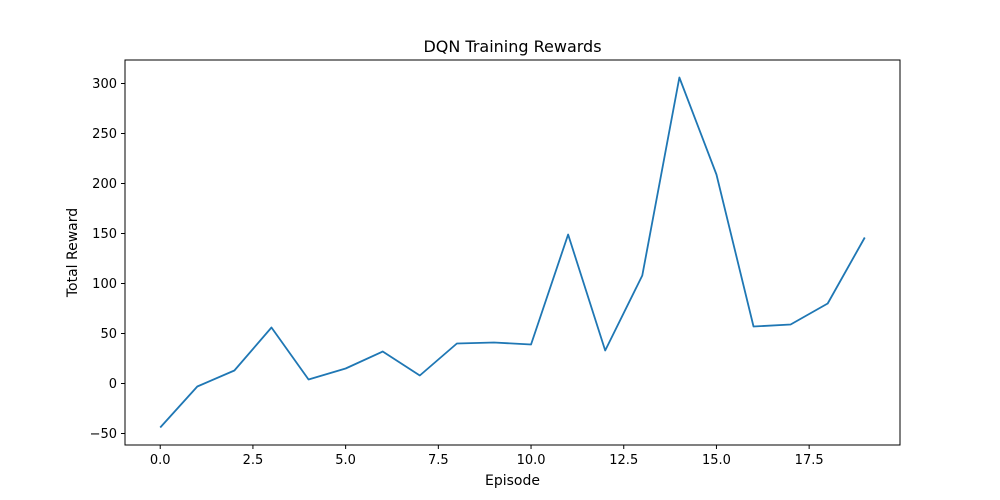 This screenshot has width=1000, height=500. Describe the element at coordinates (160, 460) in the screenshot. I see `x-tick-label: 0.0` at that location.